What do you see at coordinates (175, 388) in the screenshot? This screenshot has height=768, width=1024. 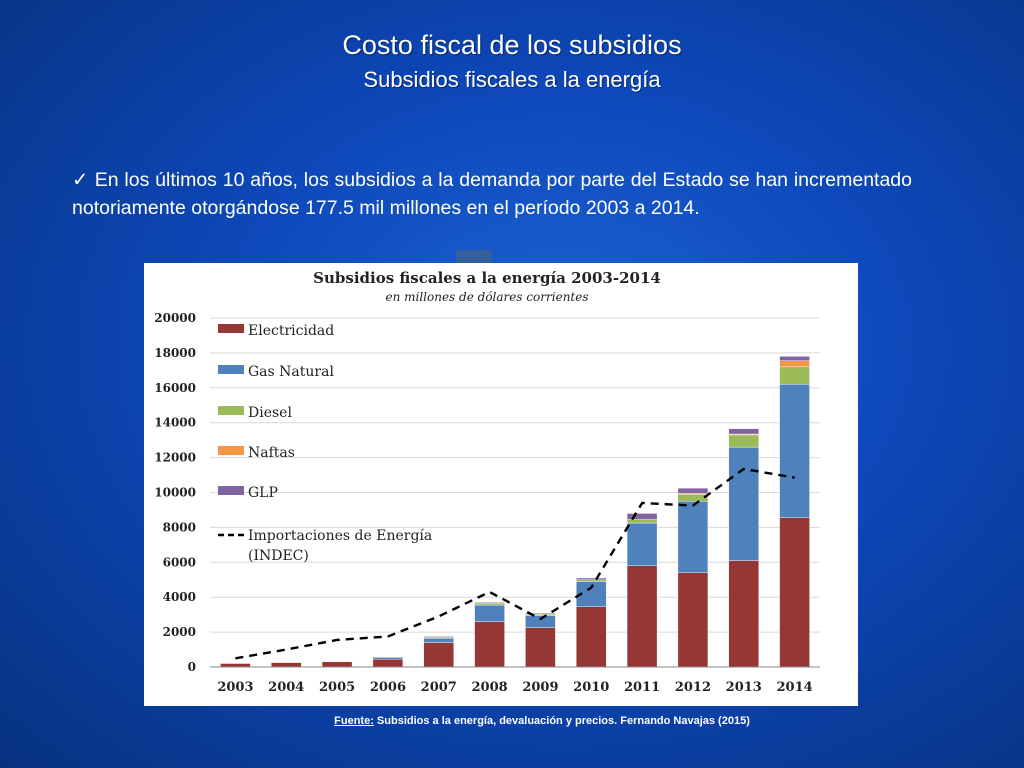 I see `y-tick-label: 16000` at bounding box center [175, 388].